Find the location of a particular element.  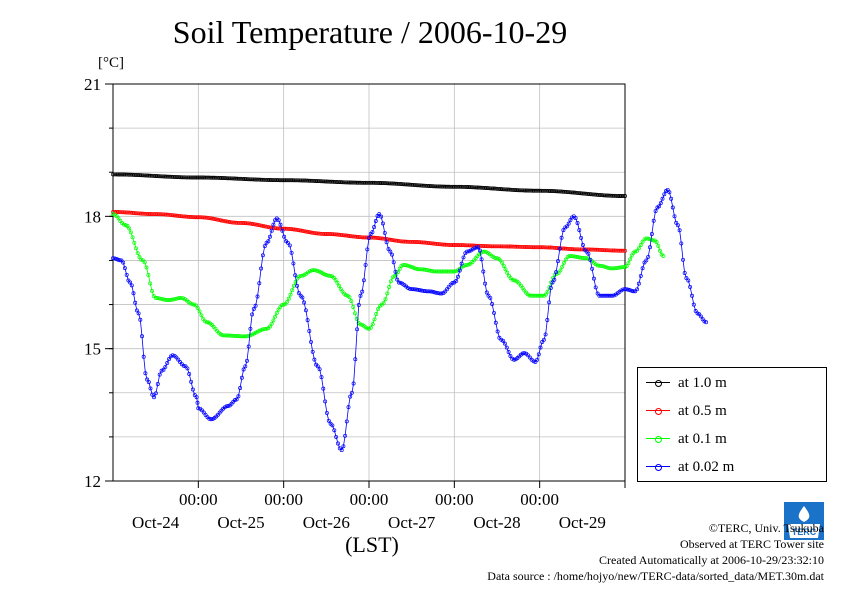

legend-item-002m: at 0.02 m is located at coordinates (690, 467).